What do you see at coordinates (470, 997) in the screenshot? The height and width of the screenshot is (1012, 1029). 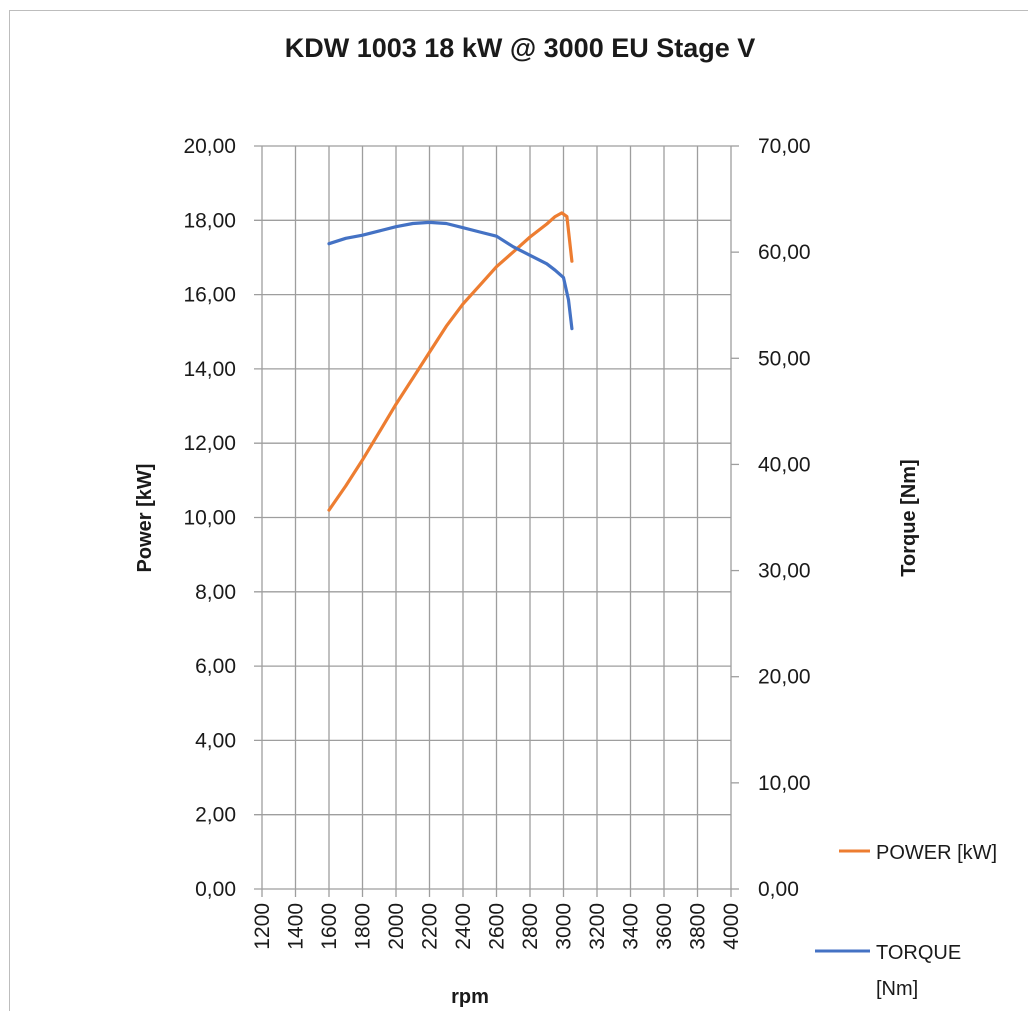 I see `x-axis-title: rpm` at bounding box center [470, 997].